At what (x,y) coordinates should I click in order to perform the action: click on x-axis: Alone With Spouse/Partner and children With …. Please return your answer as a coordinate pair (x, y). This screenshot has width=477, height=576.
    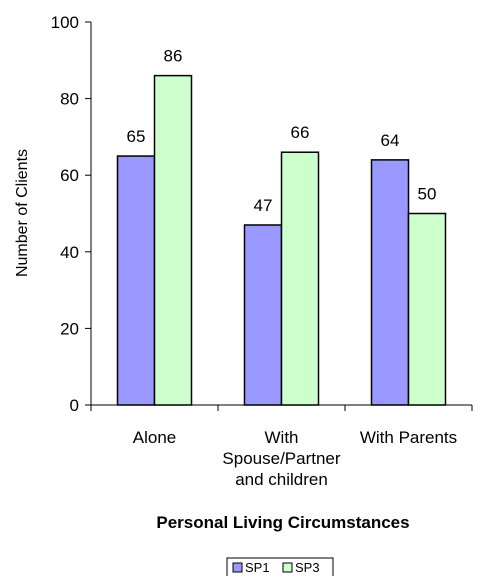
    Looking at the image, I should click on (281, 446).